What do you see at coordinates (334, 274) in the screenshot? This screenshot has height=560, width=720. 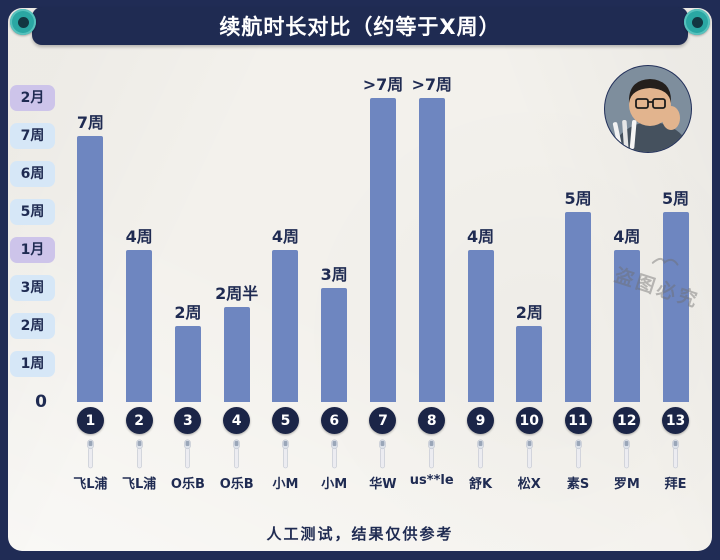 I see `bar-value-label: 3周` at bounding box center [334, 274].